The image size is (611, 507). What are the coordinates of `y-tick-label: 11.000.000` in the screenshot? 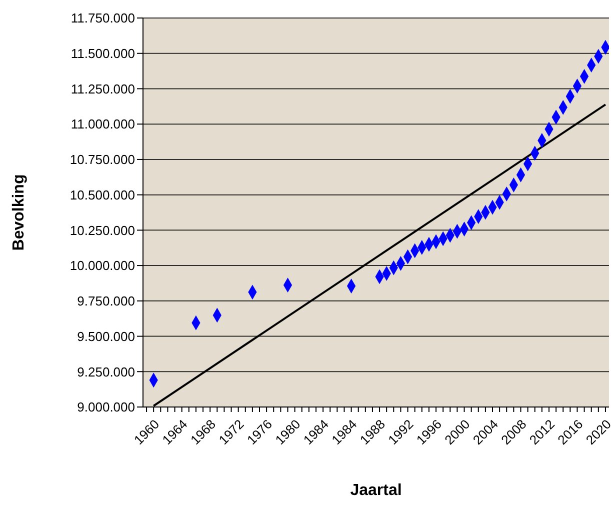 It's located at (102, 124).